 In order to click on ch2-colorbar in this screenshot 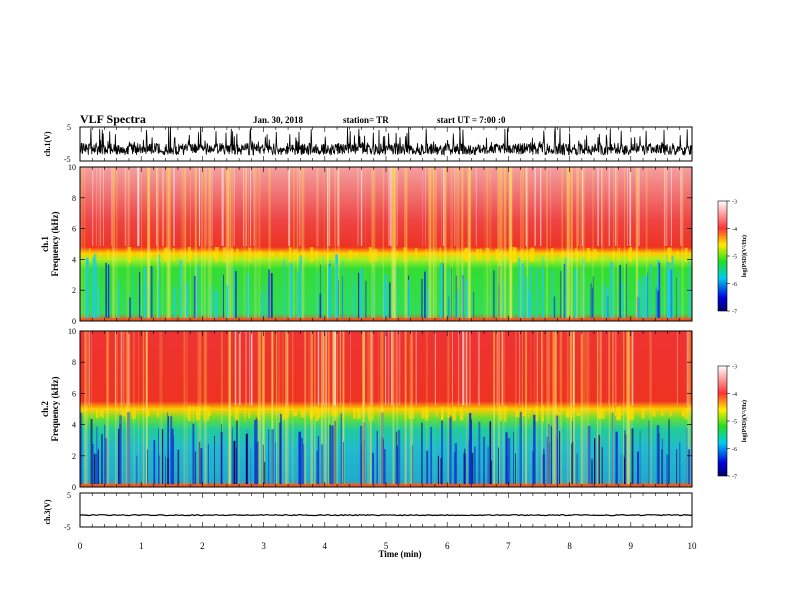, I will do `click(722, 421)`.